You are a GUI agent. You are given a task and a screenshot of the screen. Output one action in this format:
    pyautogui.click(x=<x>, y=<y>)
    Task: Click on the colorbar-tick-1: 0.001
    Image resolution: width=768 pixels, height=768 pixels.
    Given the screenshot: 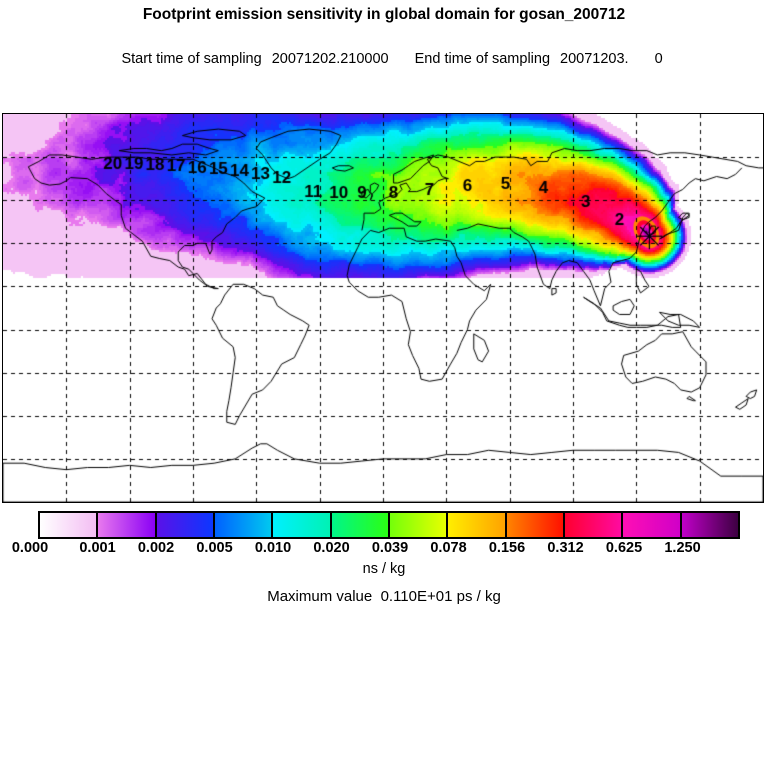 What is the action you would take?
    pyautogui.click(x=97, y=548)
    